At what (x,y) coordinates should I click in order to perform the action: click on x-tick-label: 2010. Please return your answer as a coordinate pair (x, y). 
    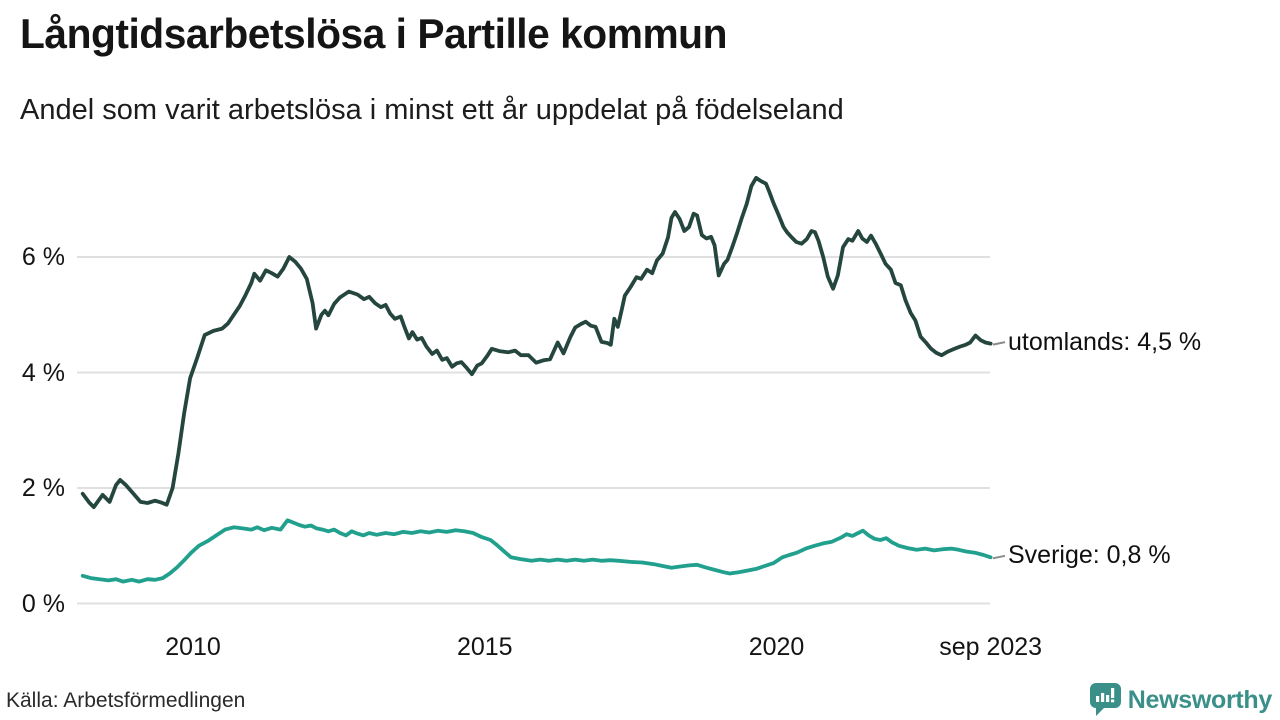
    Looking at the image, I should click on (193, 647).